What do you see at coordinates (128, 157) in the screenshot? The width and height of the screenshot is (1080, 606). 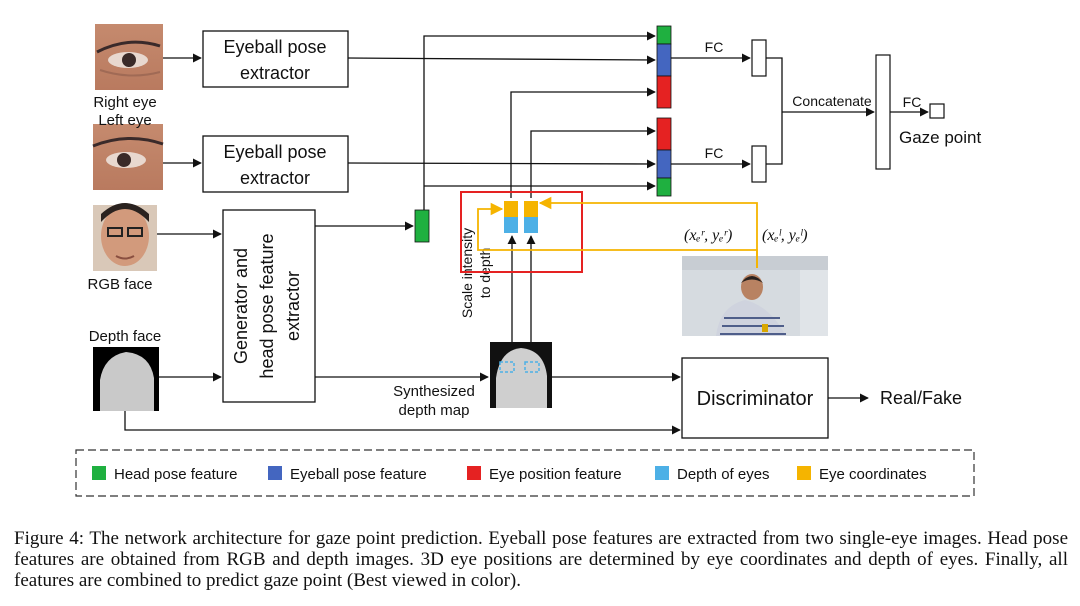 I see `left-eye-image` at bounding box center [128, 157].